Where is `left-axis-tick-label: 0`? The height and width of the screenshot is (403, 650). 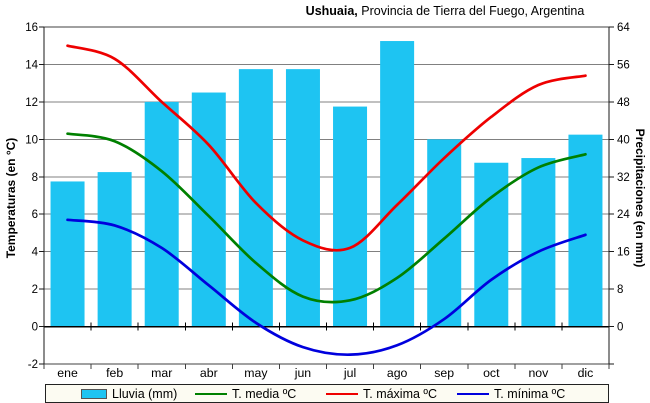
left-axis-tick-label: 0 is located at coordinates (35, 328).